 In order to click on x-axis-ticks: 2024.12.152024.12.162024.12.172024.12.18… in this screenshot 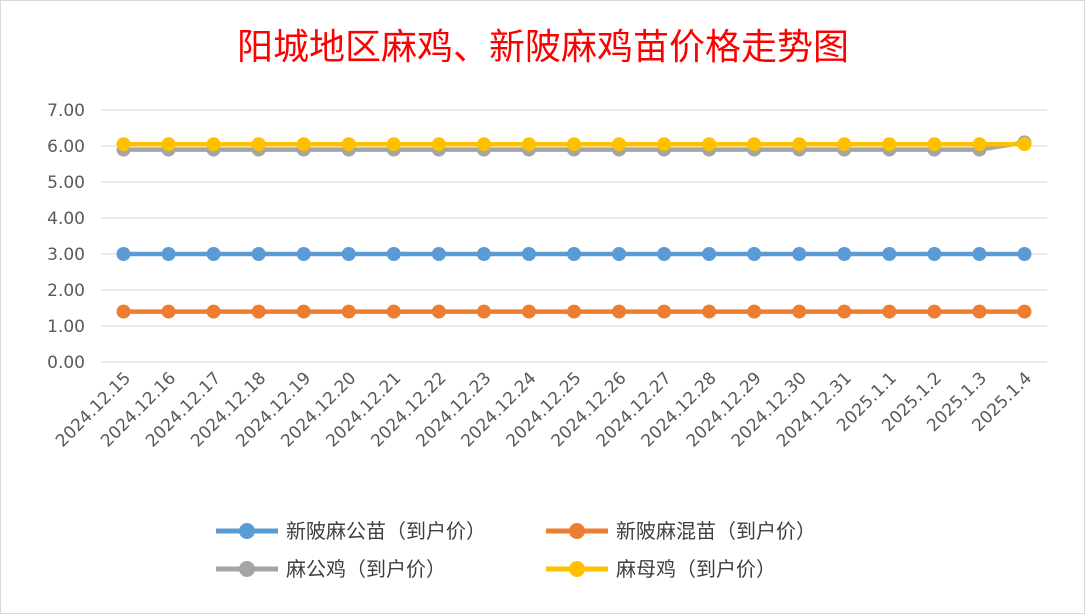, I will do `click(544, 409)`.